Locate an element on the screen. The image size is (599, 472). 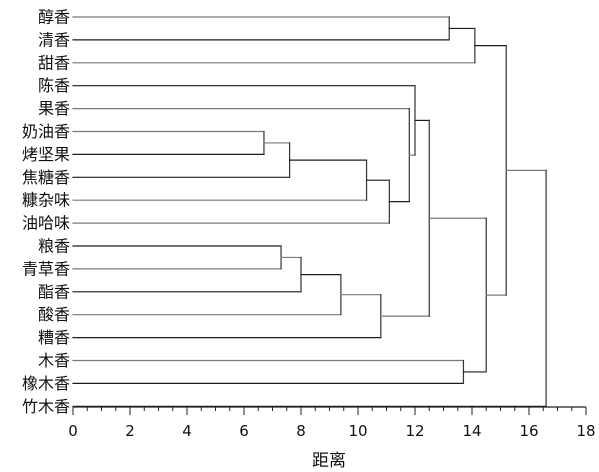
x-tick-label: 6 is located at coordinates (244, 431).